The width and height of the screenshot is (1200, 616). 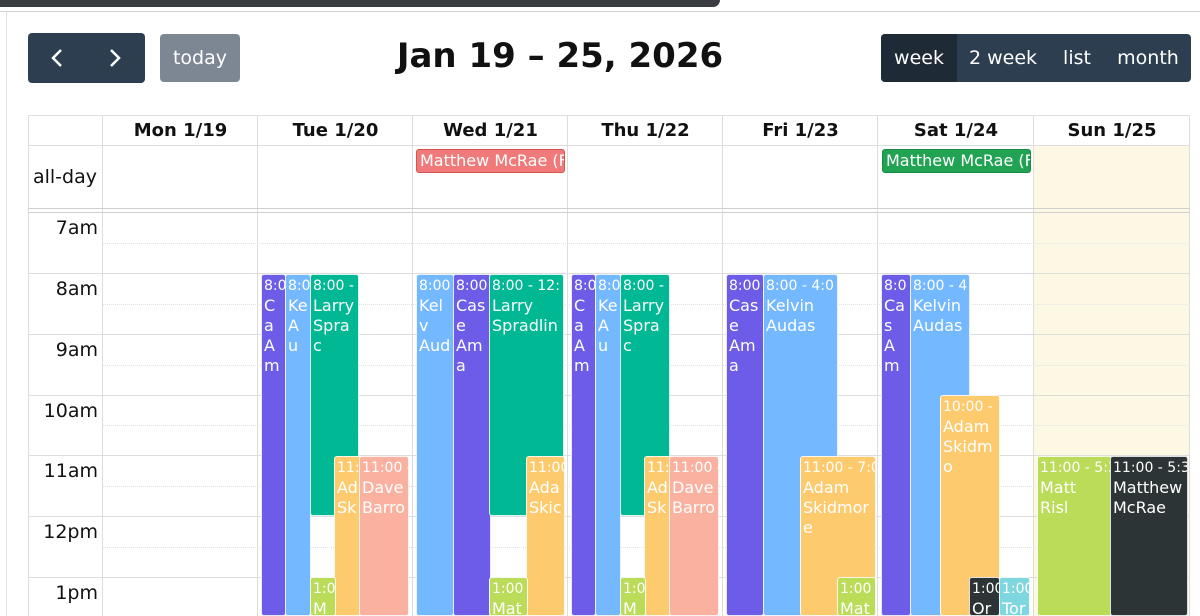 I want to click on event: 8:0 Cas Am, so click(x=896, y=445).